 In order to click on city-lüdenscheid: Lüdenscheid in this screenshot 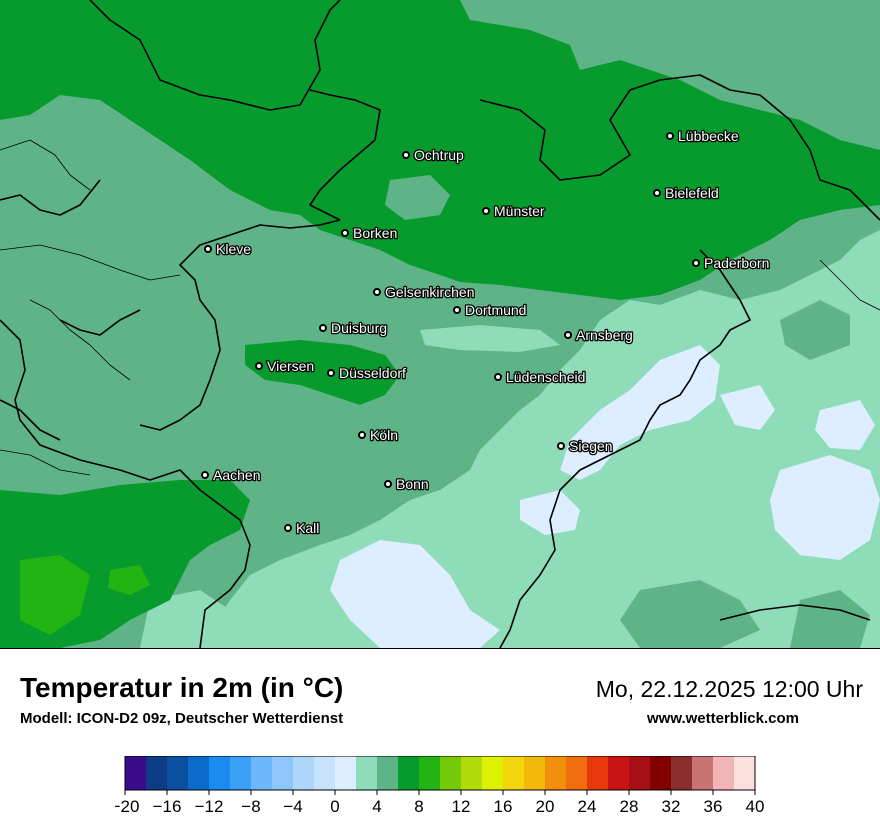, I will do `click(540, 377)`.